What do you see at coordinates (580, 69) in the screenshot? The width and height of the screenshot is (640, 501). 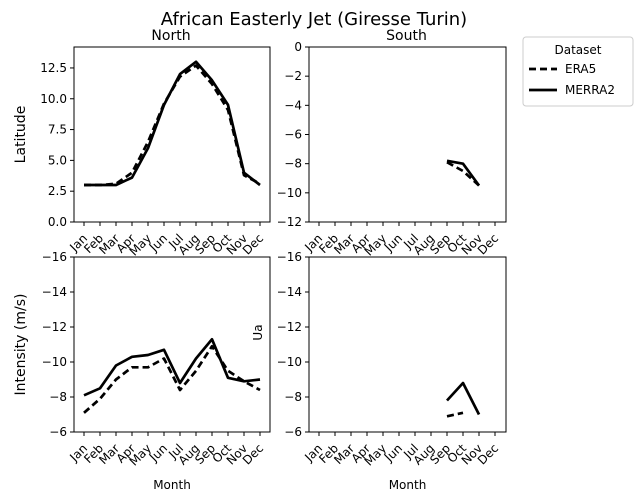 I see `legend-label-era5: ERA5` at bounding box center [580, 69].